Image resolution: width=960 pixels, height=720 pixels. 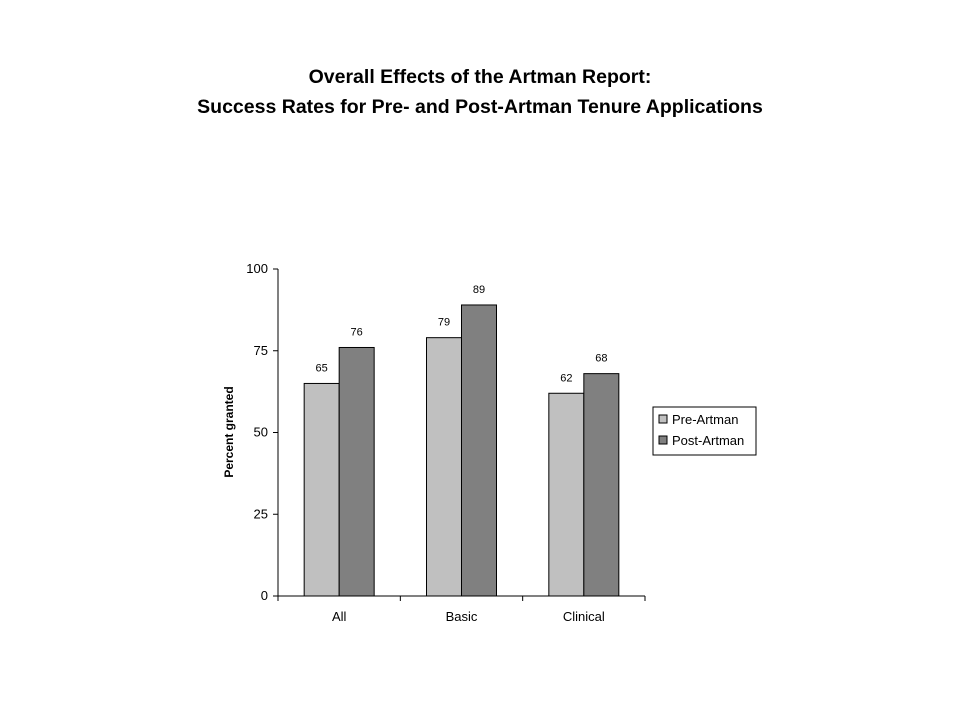 I want to click on bar-pre-artman-basic, so click(x=444, y=467).